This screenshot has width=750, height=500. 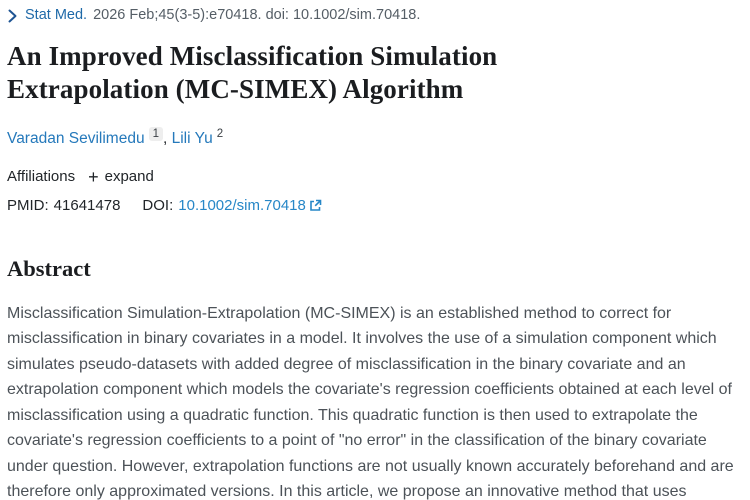 What do you see at coordinates (76, 138) in the screenshot?
I see `author-link: Varadan Sevilimedu` at bounding box center [76, 138].